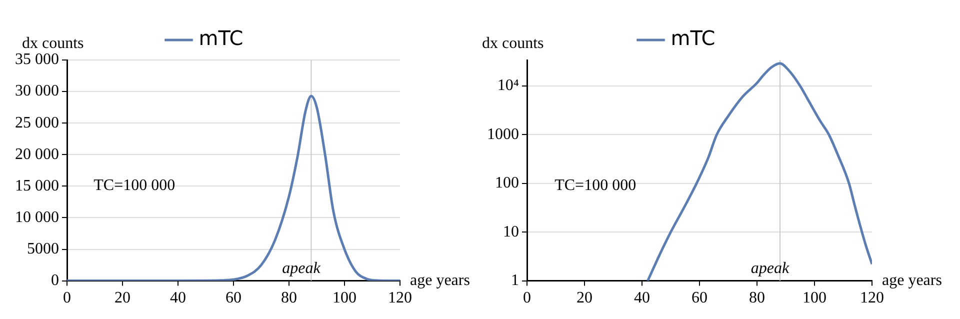 The image size is (960, 319). Describe the element at coordinates (55, 281) in the screenshot. I see `y-tick-label: 0` at that location.